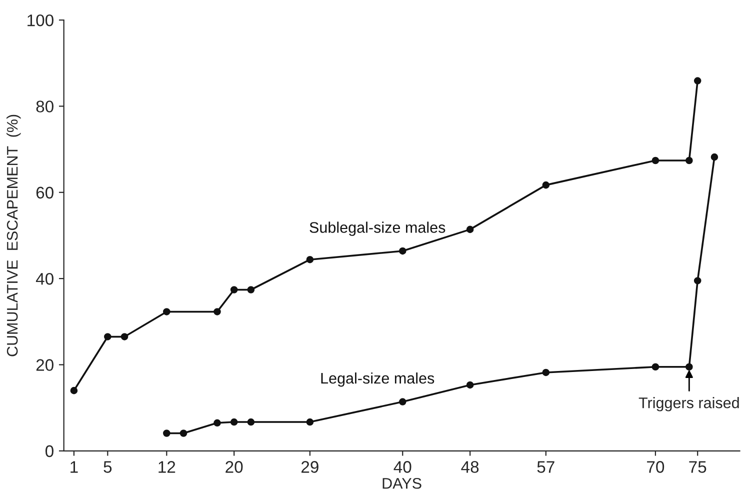 The image size is (751, 501). What do you see at coordinates (402, 483) in the screenshot?
I see `x-axis-title: DAYS` at bounding box center [402, 483].